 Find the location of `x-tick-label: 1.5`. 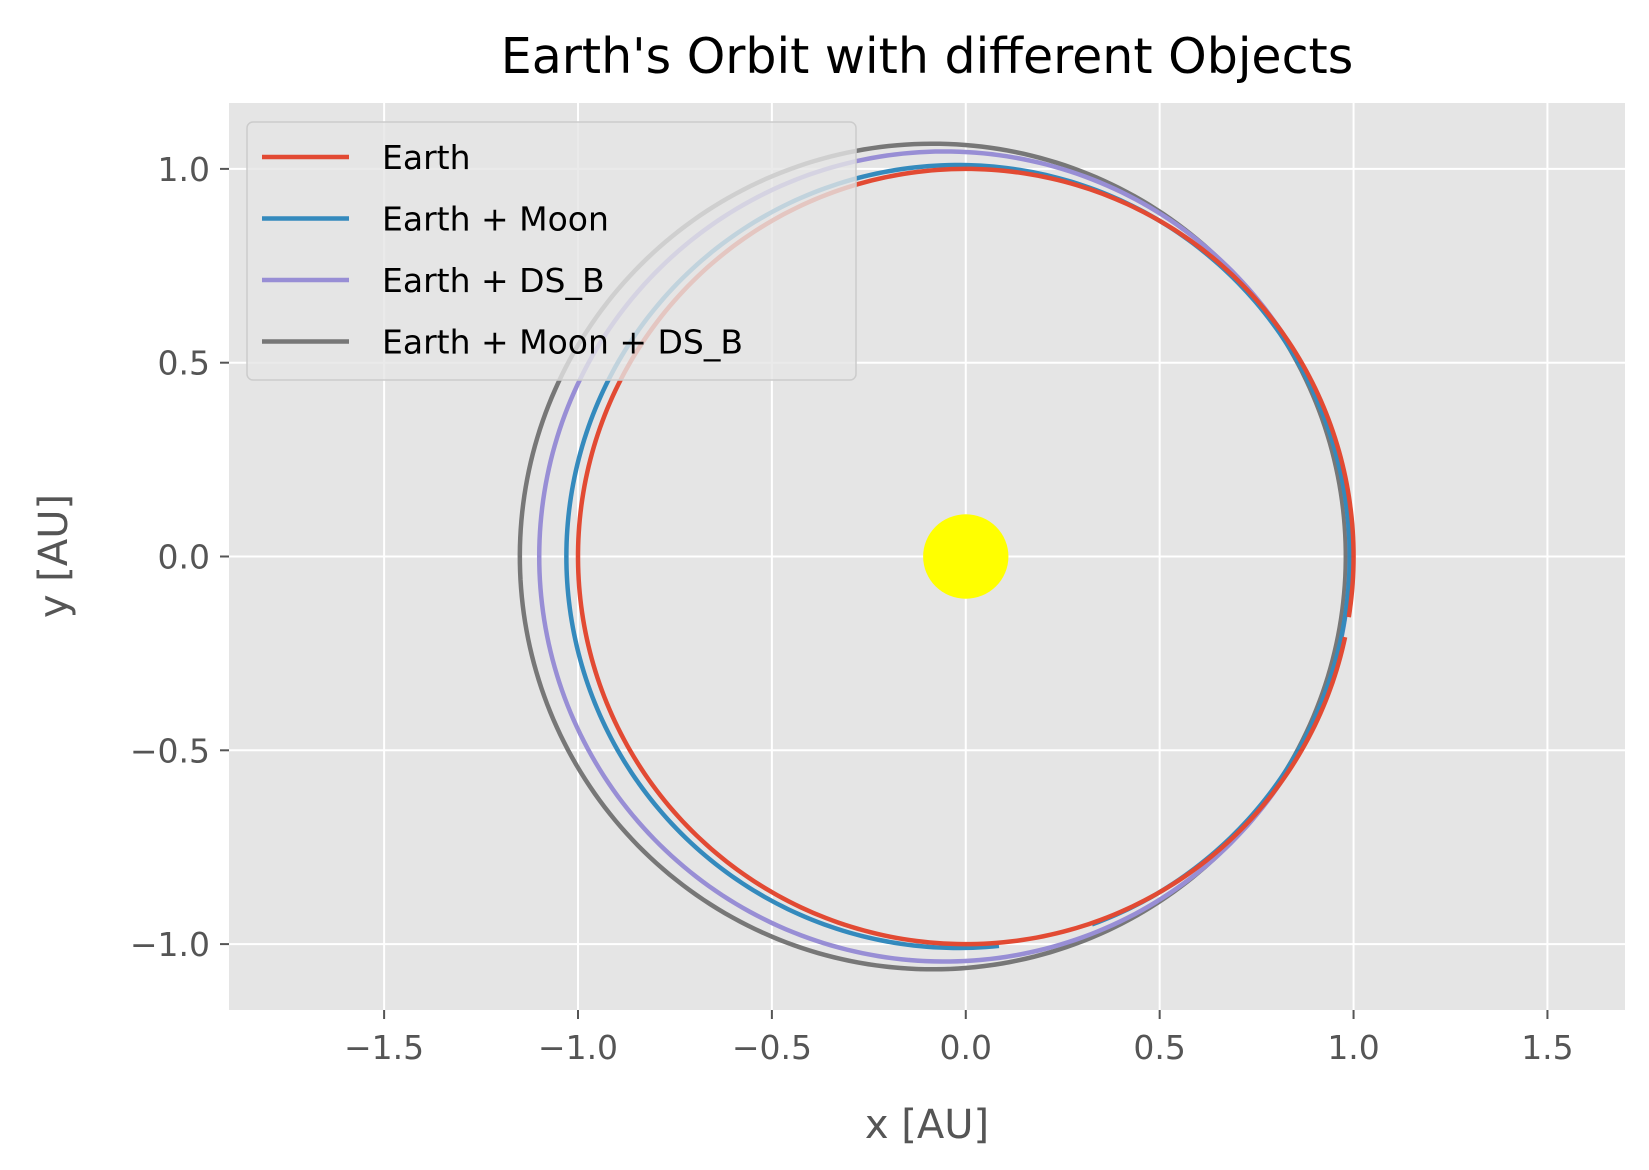

x-tick-label: 1.5 is located at coordinates (1547, 1047).